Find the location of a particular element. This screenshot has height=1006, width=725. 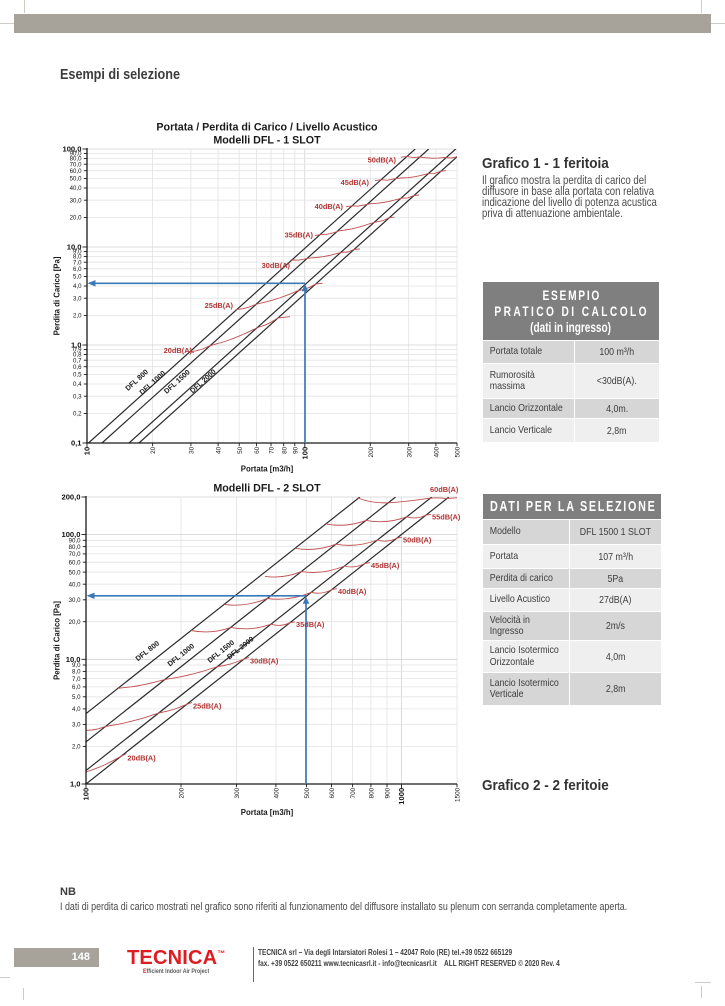

svg-text: 1500 is located at coordinates (458, 794).